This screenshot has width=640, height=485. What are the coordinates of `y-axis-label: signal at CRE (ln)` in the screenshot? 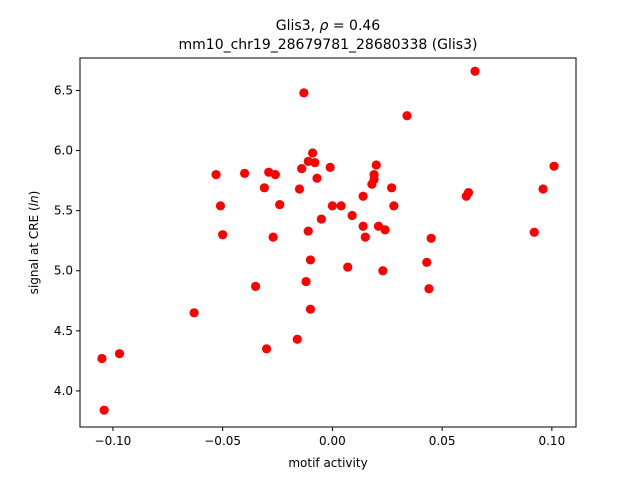 It's located at (34, 243).